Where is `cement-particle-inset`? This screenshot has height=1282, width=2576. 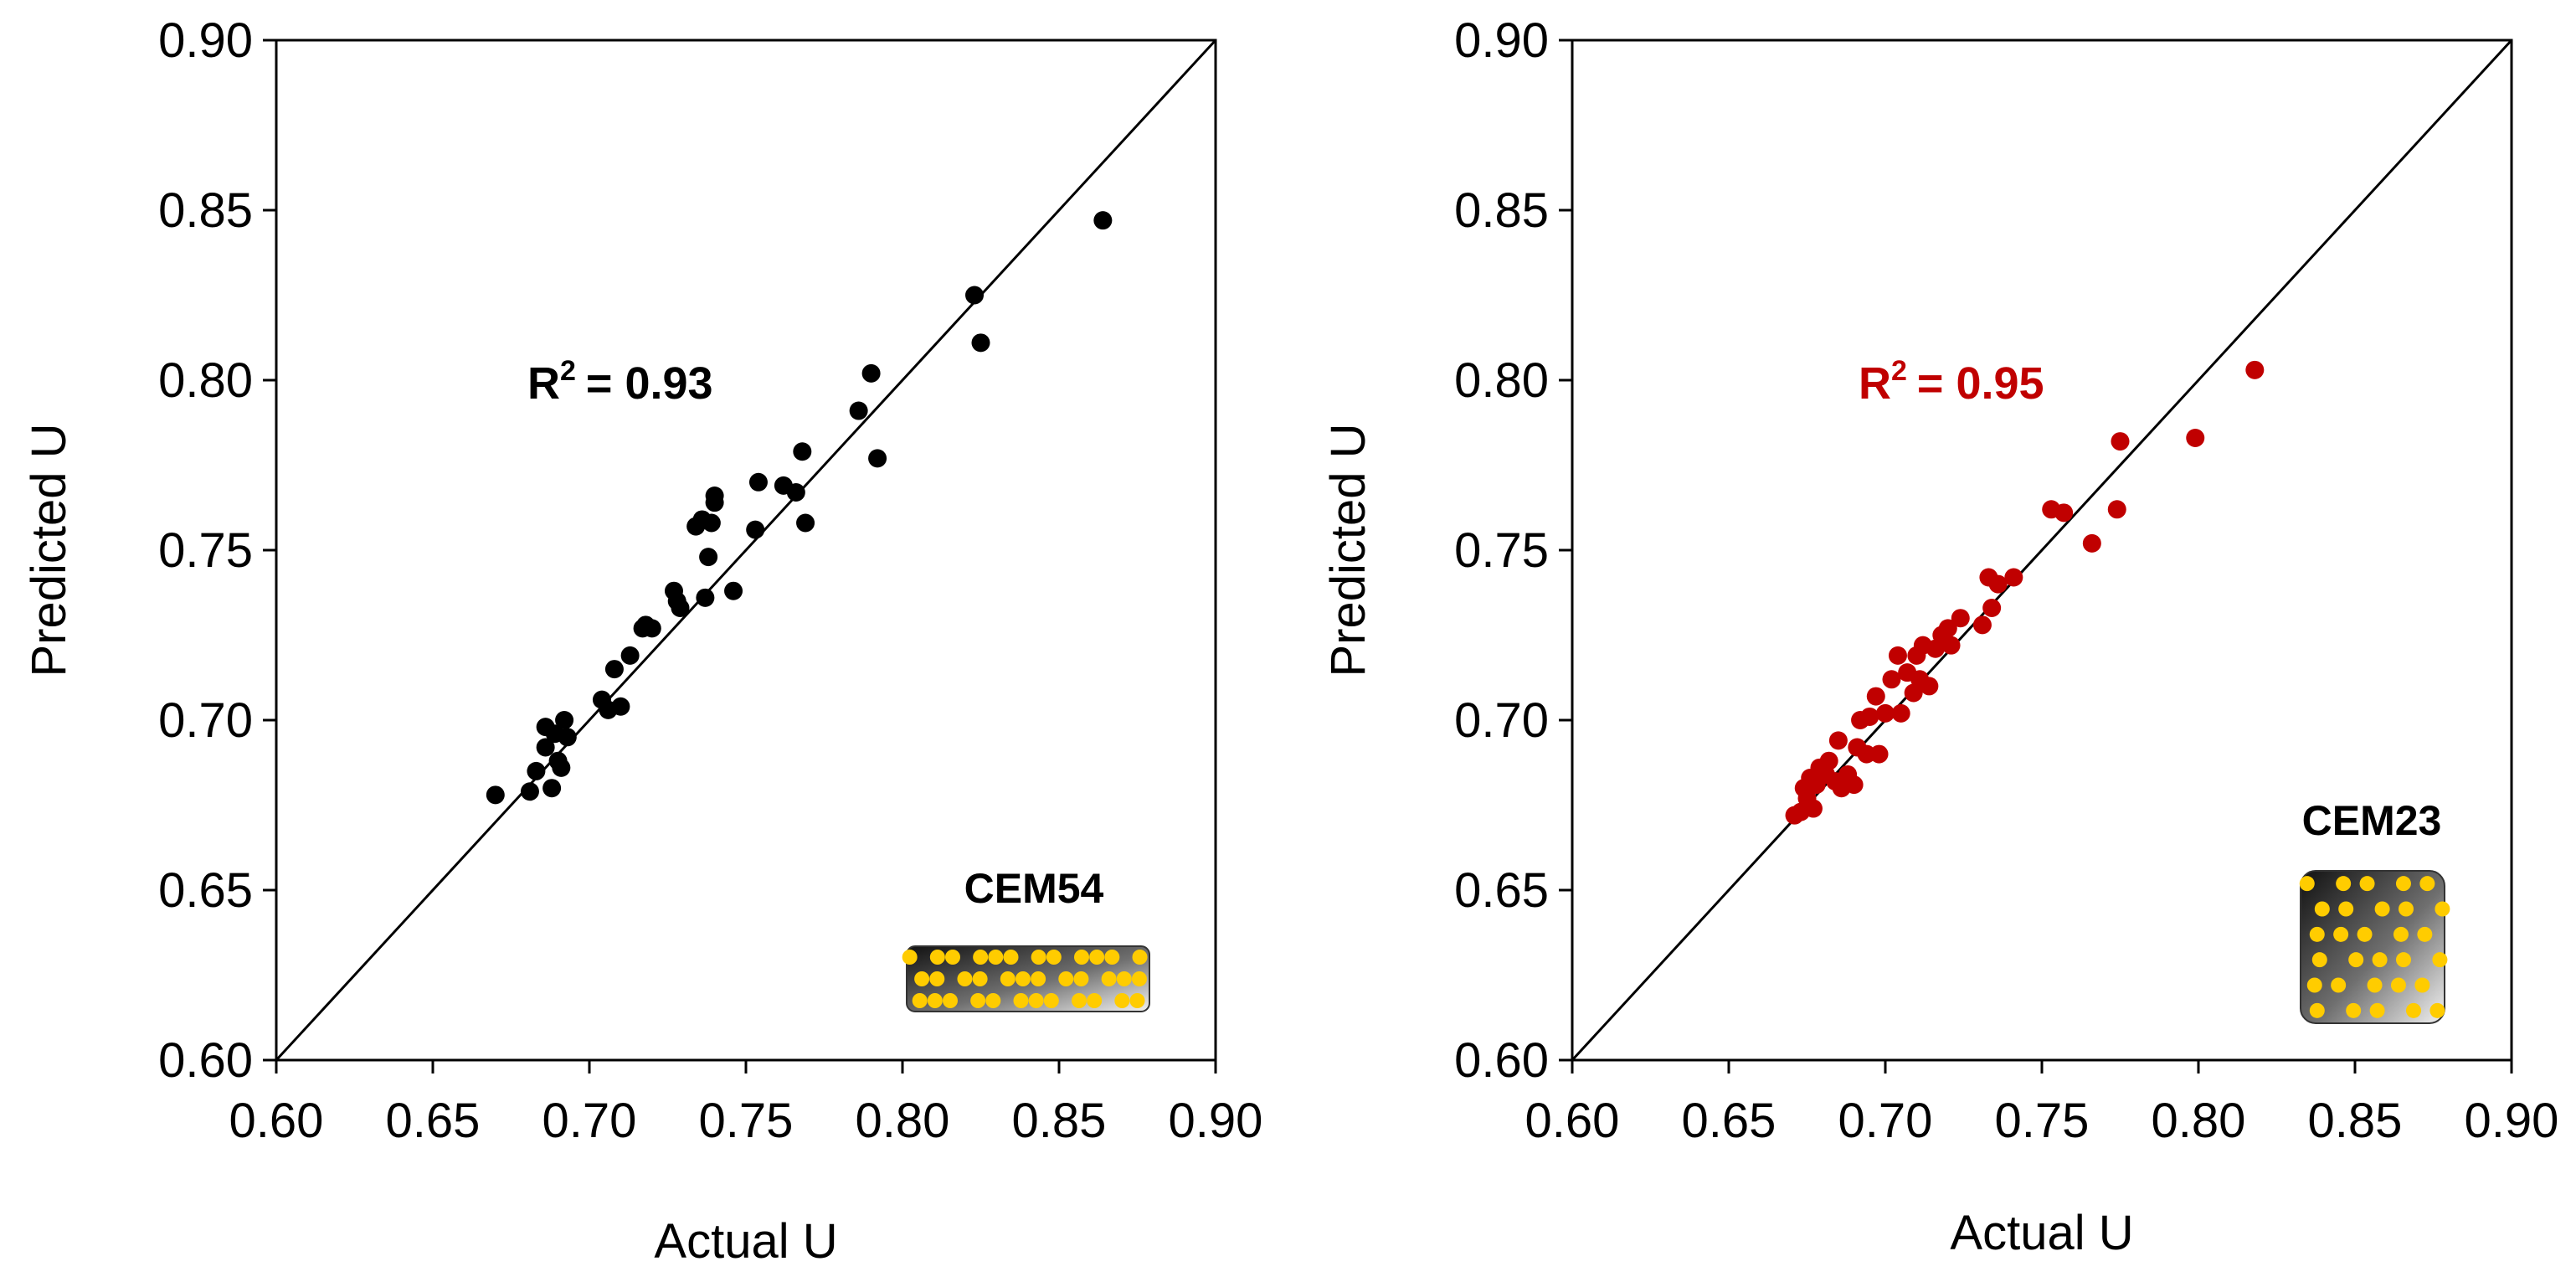 cement-particle-inset is located at coordinates (2374, 947).